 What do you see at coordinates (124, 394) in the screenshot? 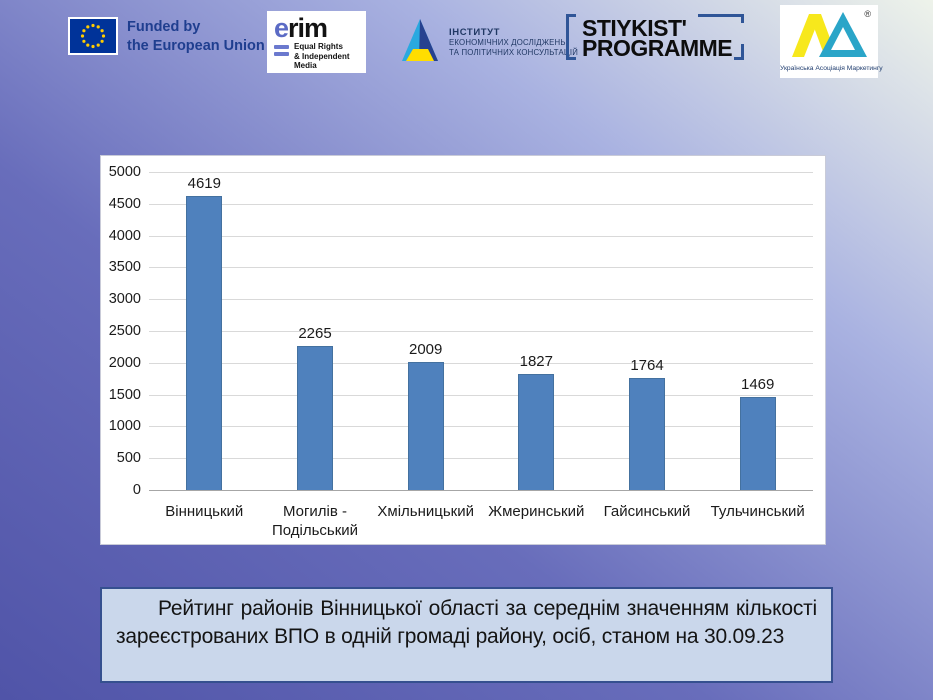
I see `y-tick-label: 1500` at bounding box center [124, 394].